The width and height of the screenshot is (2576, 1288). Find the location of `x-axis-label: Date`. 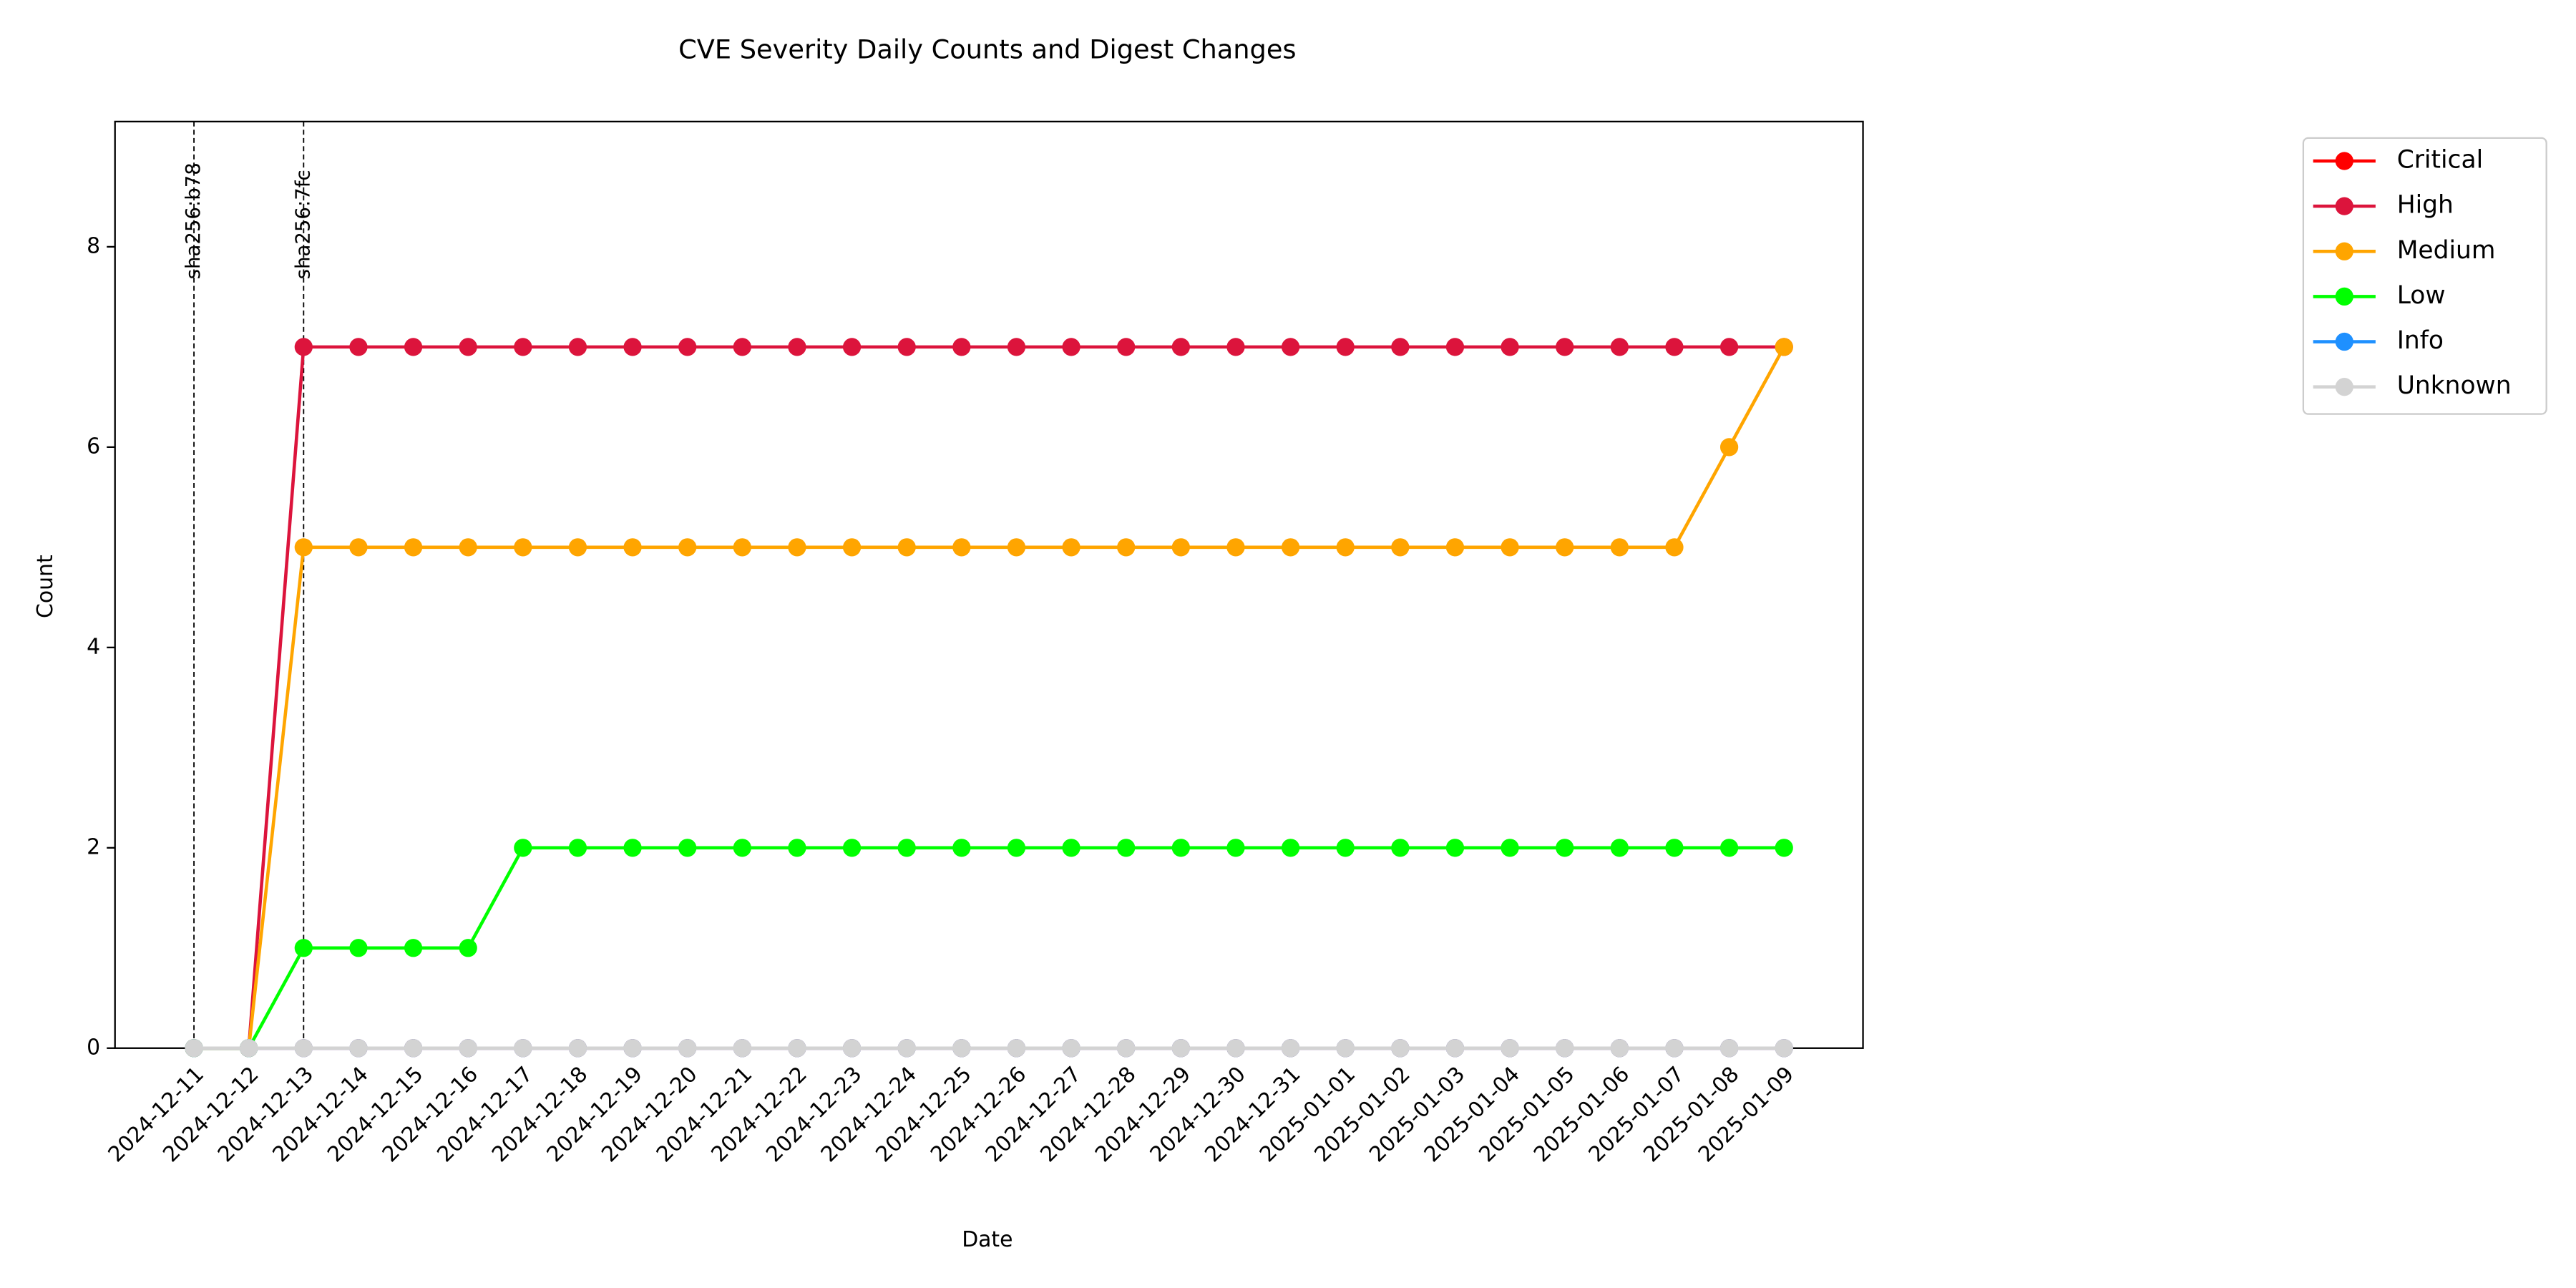

x-axis-label: Date is located at coordinates (987, 1239).